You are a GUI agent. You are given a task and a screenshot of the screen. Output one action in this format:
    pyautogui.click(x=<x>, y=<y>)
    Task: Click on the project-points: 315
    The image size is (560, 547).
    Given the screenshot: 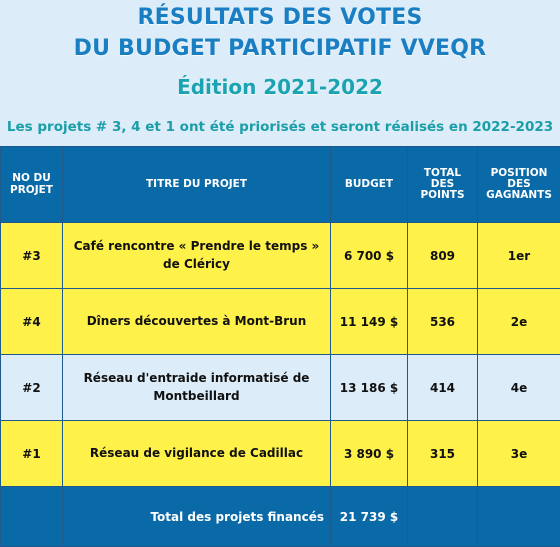 What is the action you would take?
    pyautogui.click(x=443, y=454)
    